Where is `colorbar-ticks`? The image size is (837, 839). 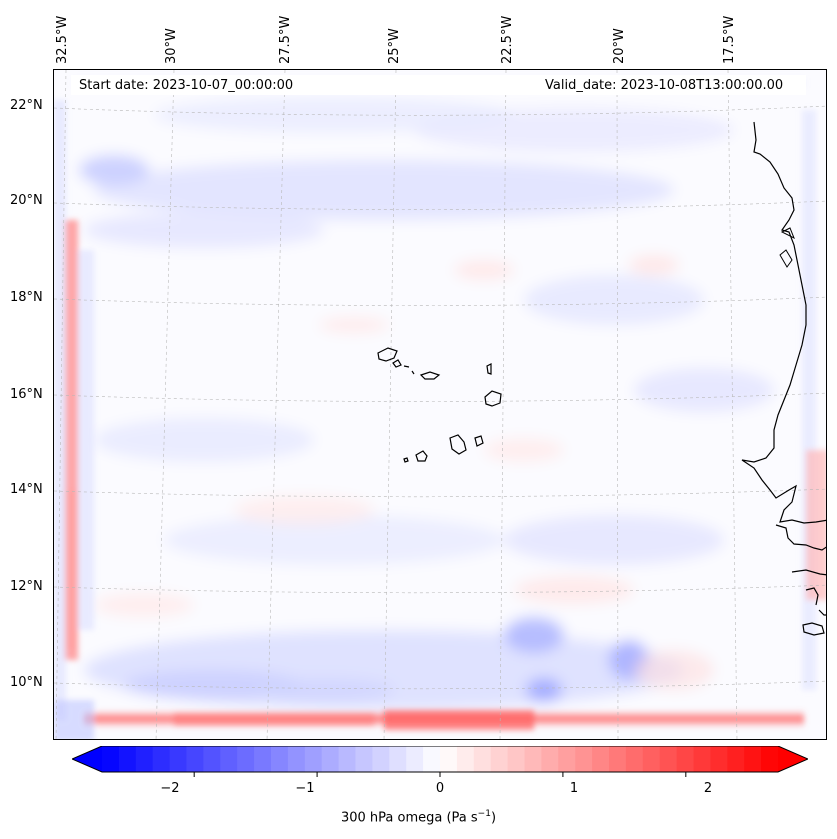
colorbar-ticks is located at coordinates (440, 774).